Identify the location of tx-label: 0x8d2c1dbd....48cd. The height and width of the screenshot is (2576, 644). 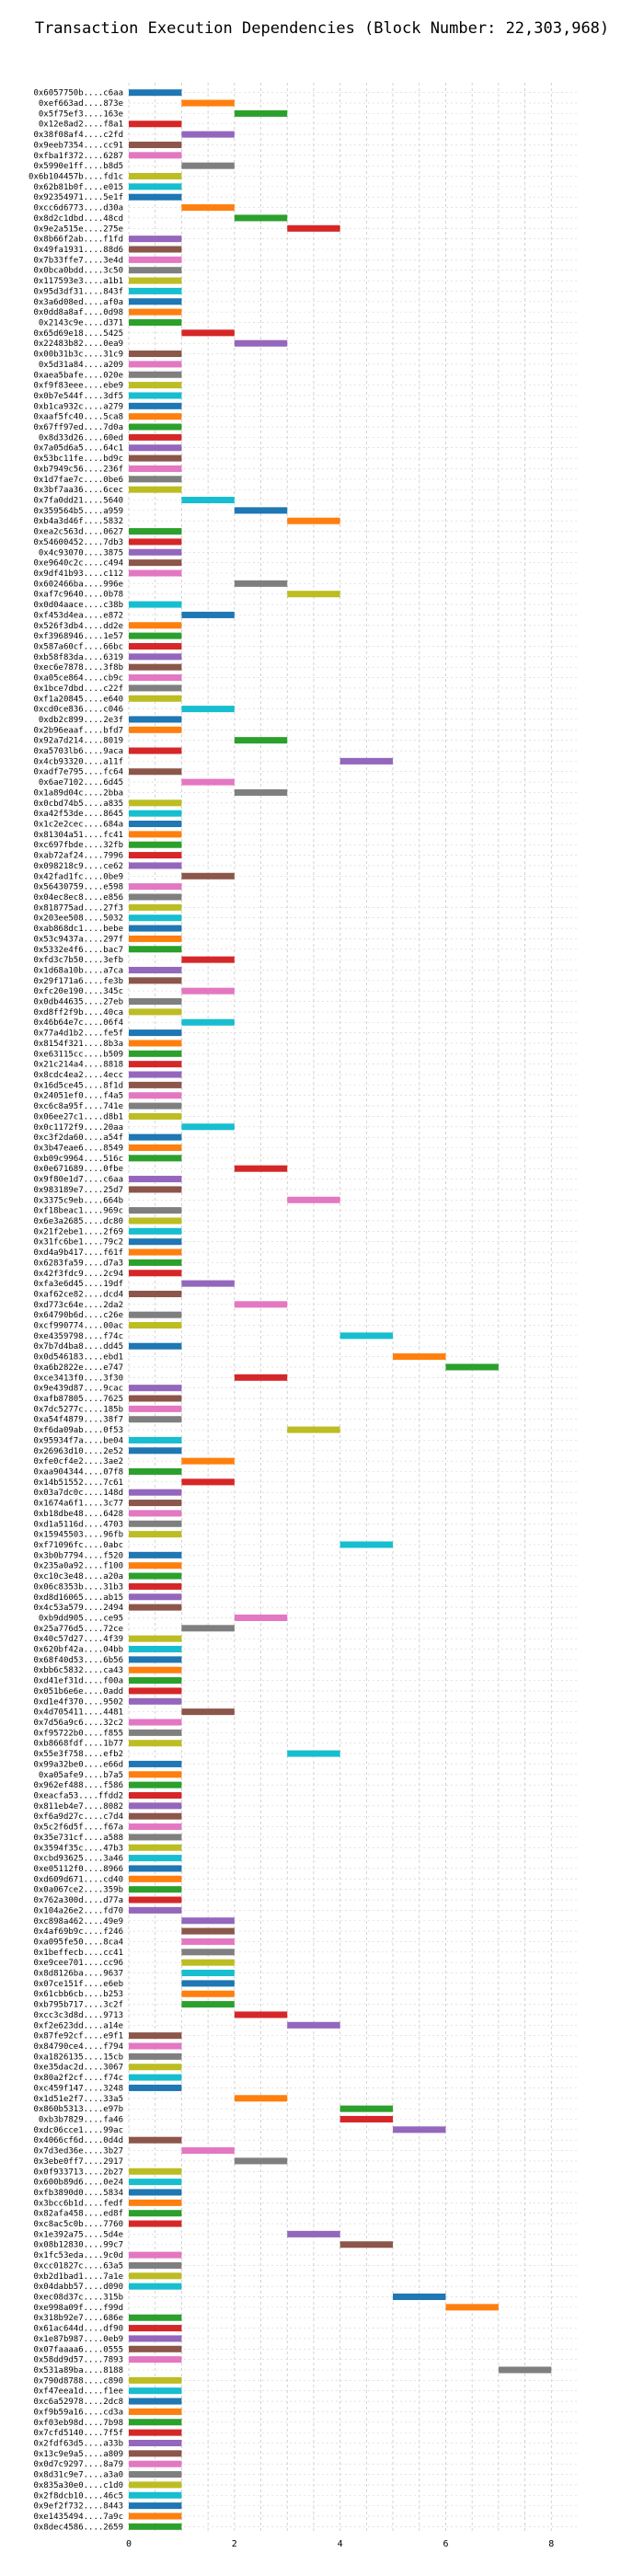
(78, 219).